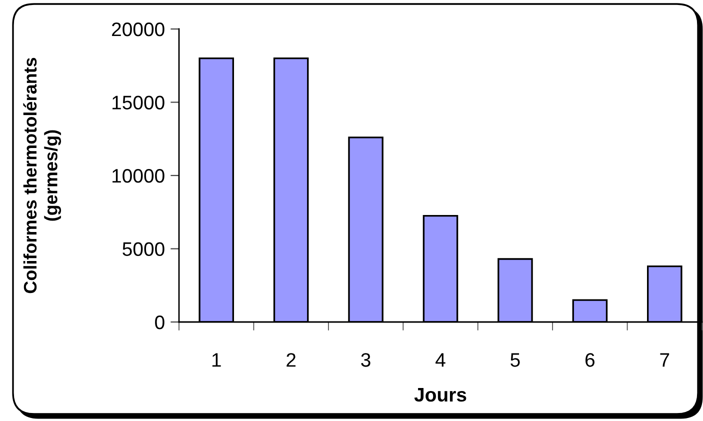 The image size is (703, 421). What do you see at coordinates (440, 395) in the screenshot?
I see `x-axis-title: Jours` at bounding box center [440, 395].